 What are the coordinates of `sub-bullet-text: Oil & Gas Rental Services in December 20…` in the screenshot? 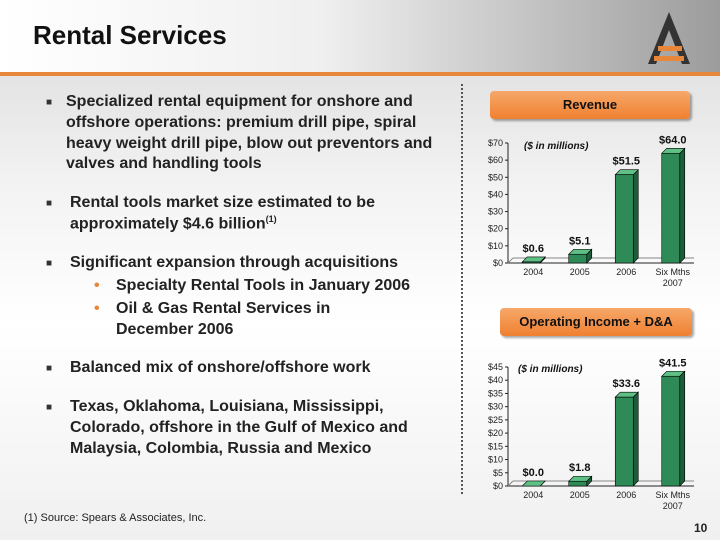 It's located at (223, 318).